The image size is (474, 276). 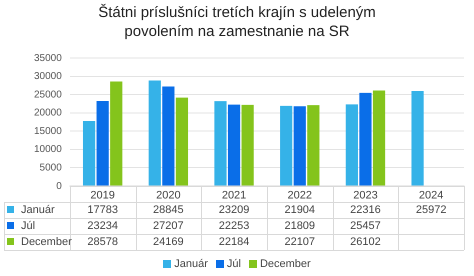 What do you see at coordinates (365, 242) in the screenshot?
I see `data-label: 26102` at bounding box center [365, 242].